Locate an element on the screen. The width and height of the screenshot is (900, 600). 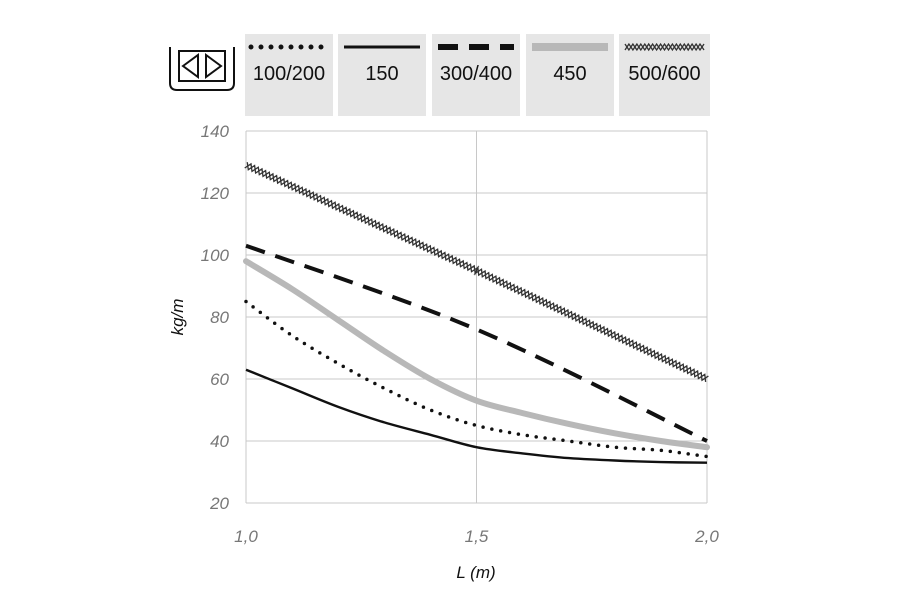
y-axis-title: kg/m is located at coordinates (177, 317).